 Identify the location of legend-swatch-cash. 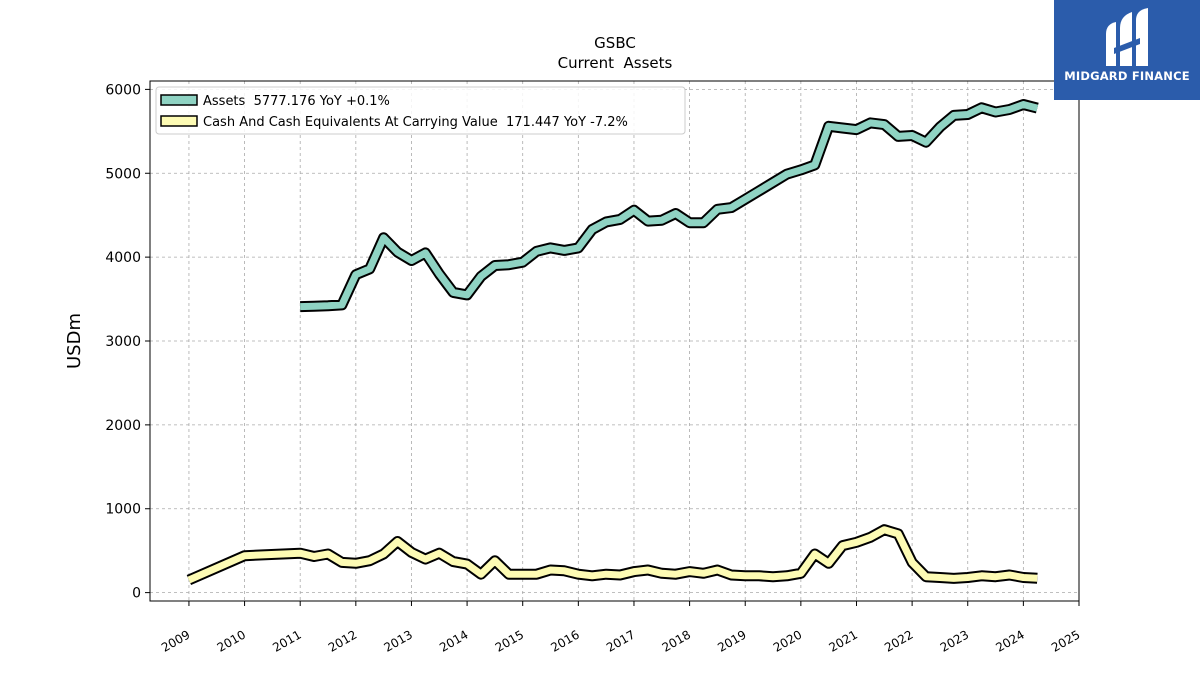
(179, 121).